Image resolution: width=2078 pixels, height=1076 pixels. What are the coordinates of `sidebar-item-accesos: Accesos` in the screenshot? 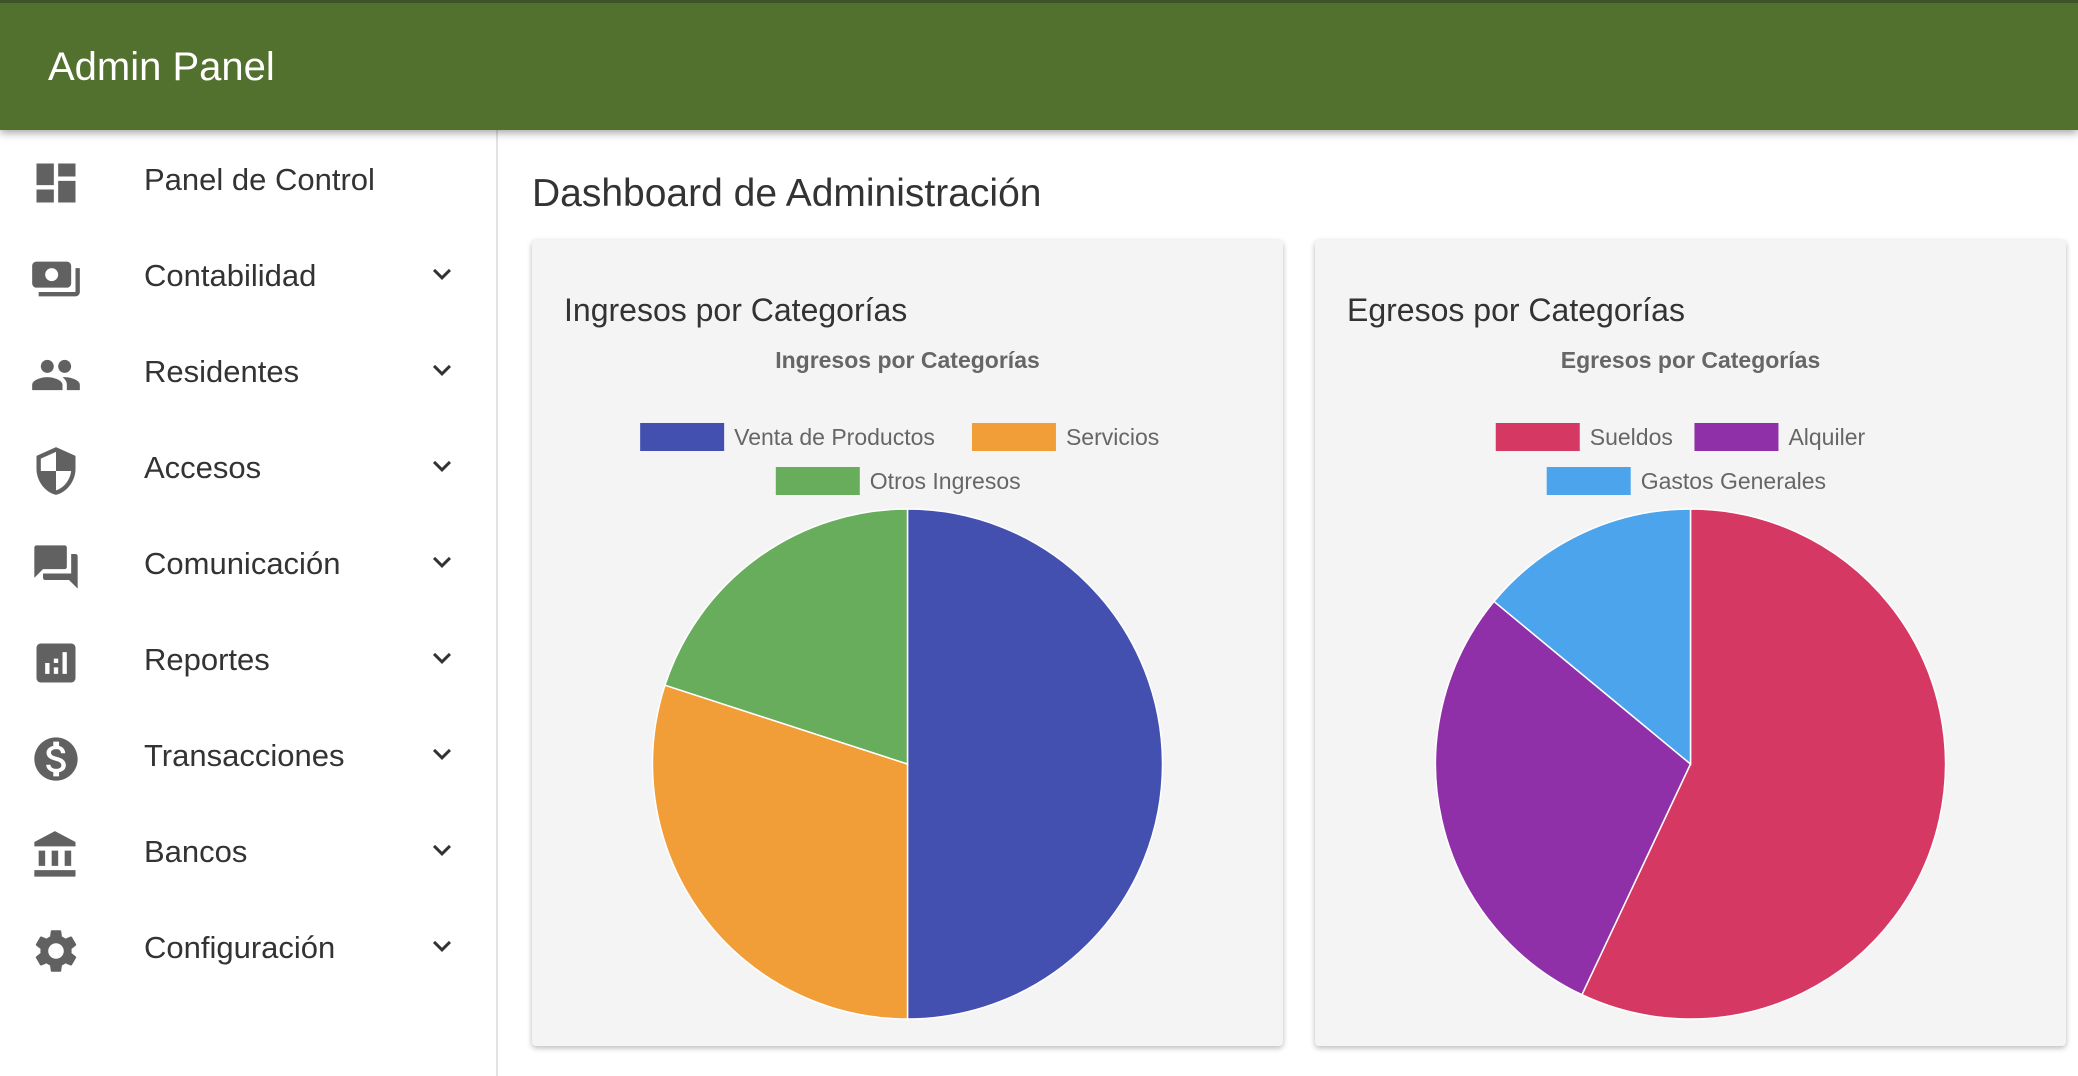 It's located at (248, 468).